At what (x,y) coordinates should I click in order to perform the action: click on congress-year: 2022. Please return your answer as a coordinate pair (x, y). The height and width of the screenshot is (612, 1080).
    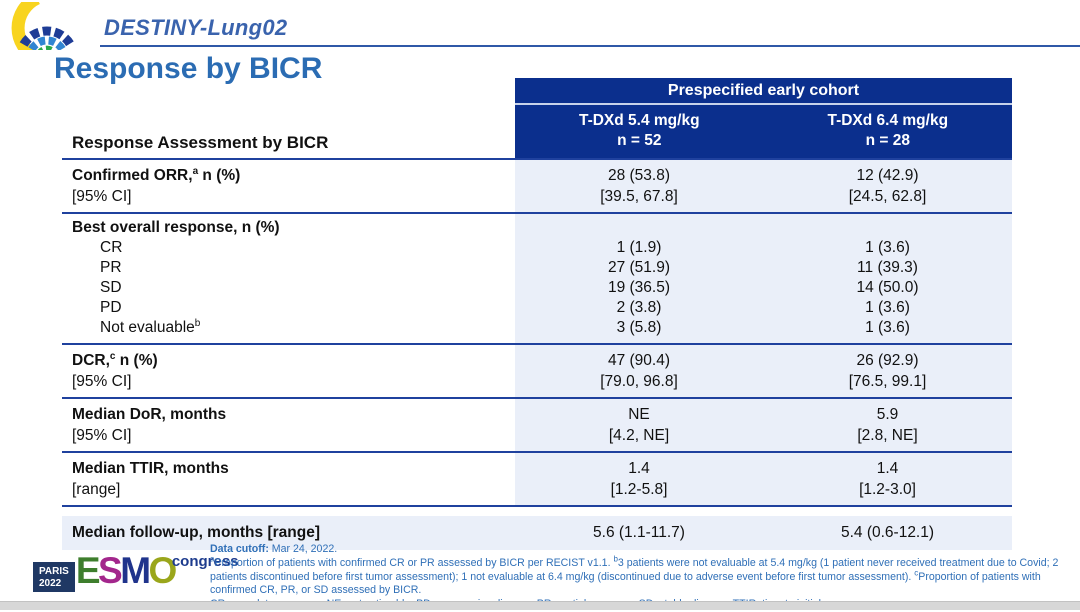
    Looking at the image, I should click on (50, 583).